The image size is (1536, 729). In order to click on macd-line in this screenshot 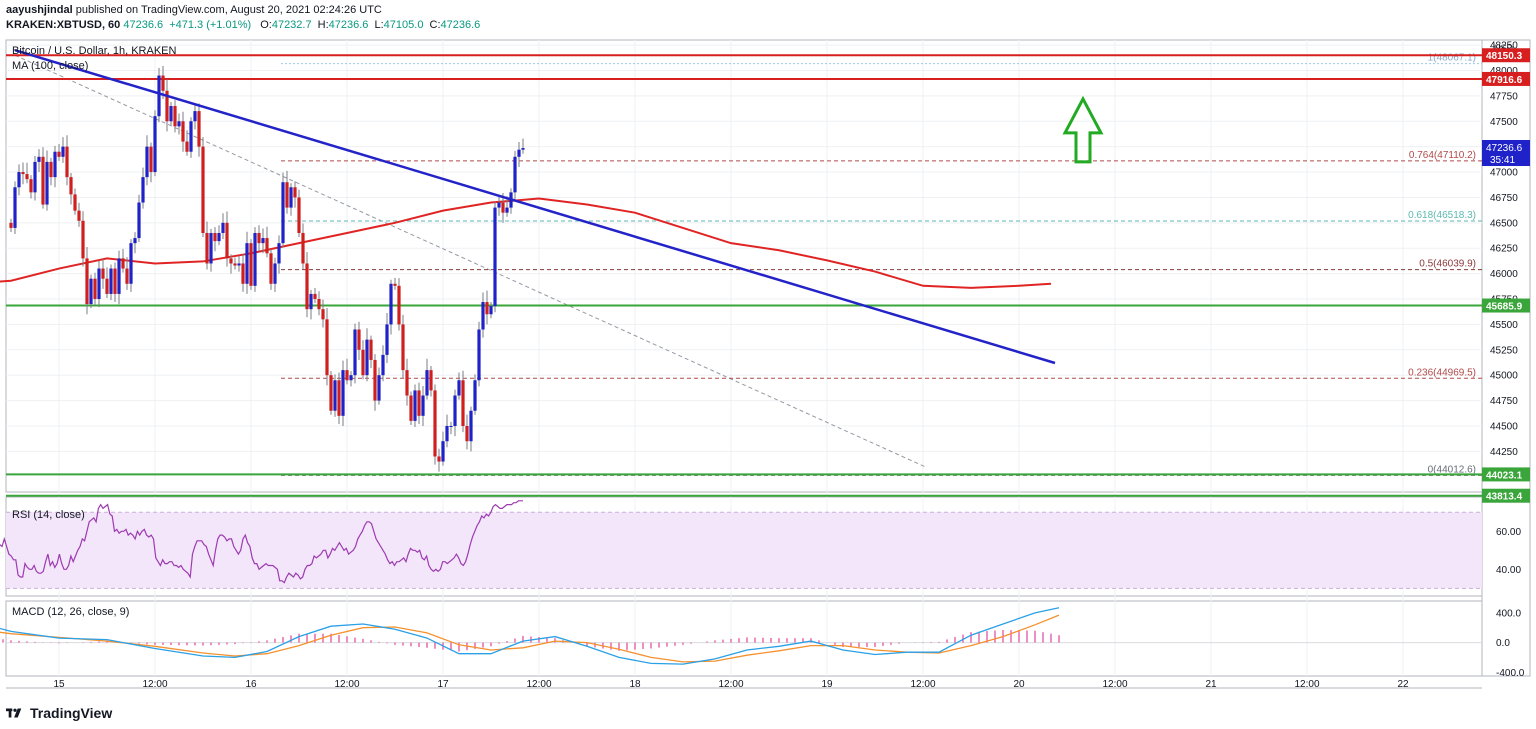, I will do `click(530, 636)`.